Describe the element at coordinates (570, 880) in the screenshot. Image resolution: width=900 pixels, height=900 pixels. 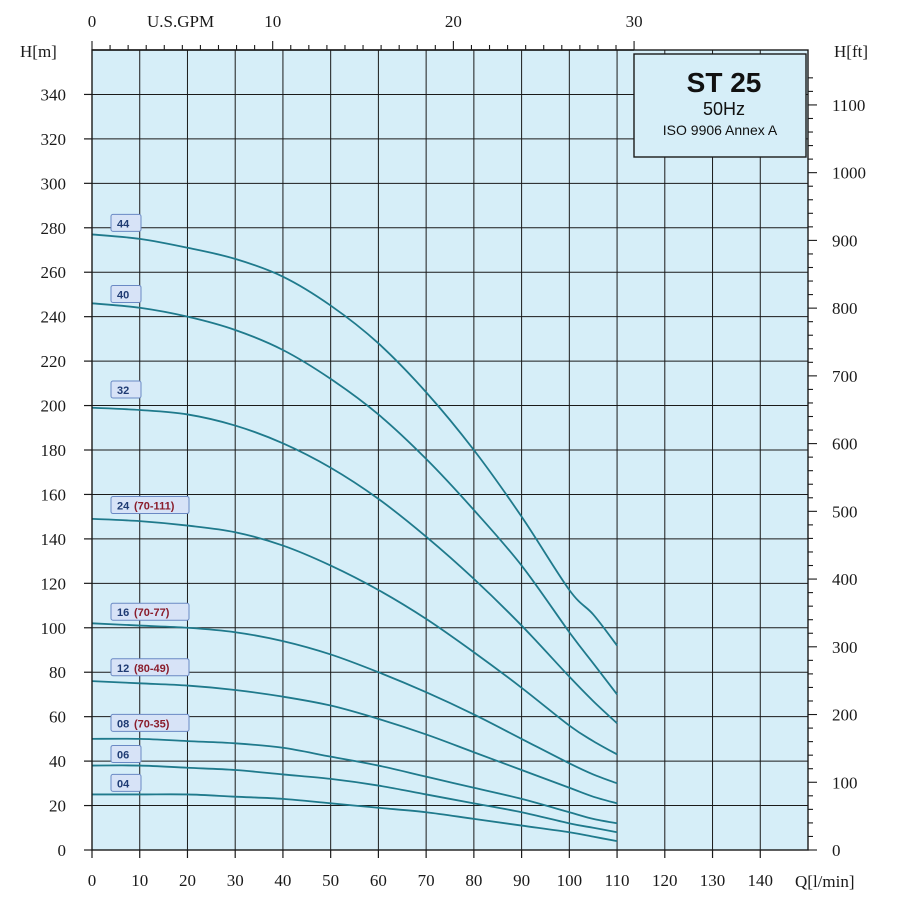
I see `x-tick-label: 100` at that location.